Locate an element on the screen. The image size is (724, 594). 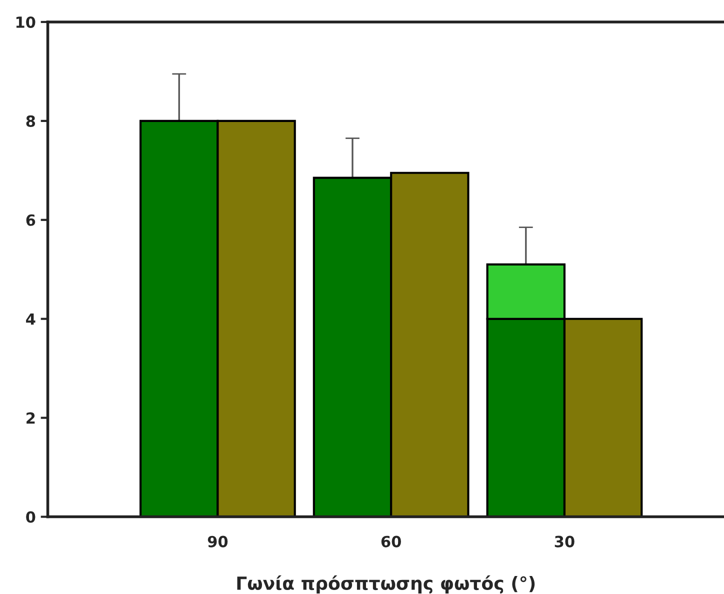
y-tick-label: 4 is located at coordinates (31, 319).